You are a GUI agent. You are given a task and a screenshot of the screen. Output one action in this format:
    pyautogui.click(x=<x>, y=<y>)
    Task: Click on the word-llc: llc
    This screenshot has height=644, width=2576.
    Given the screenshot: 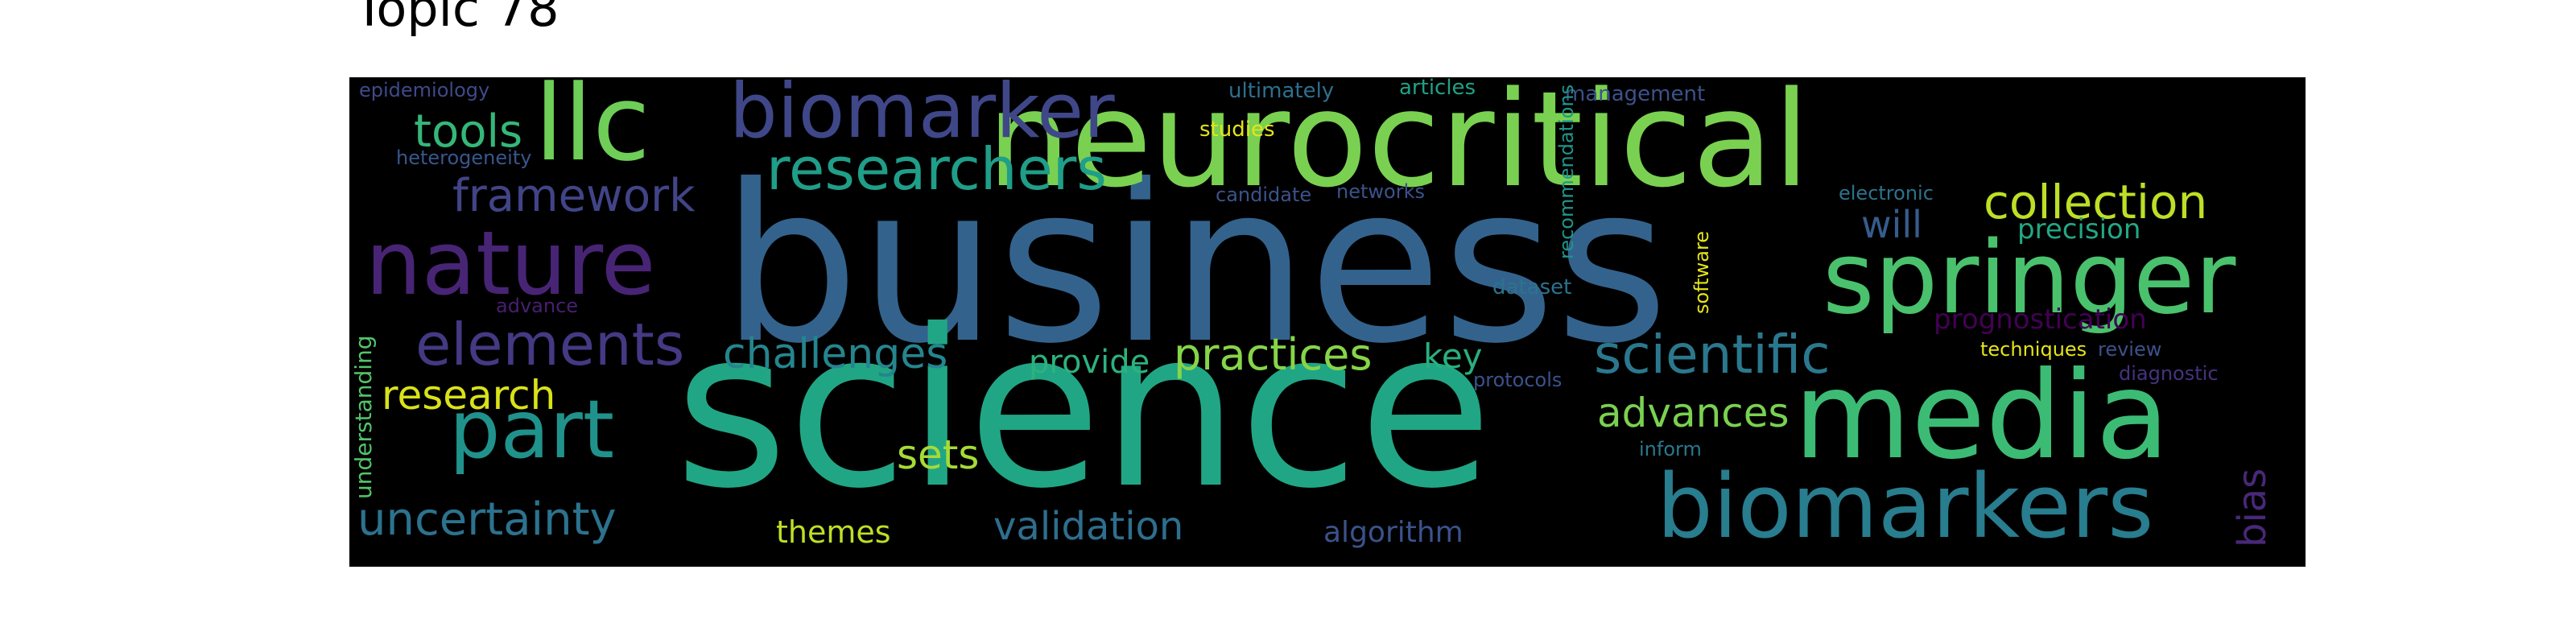 What is the action you would take?
    pyautogui.click(x=592, y=130)
    